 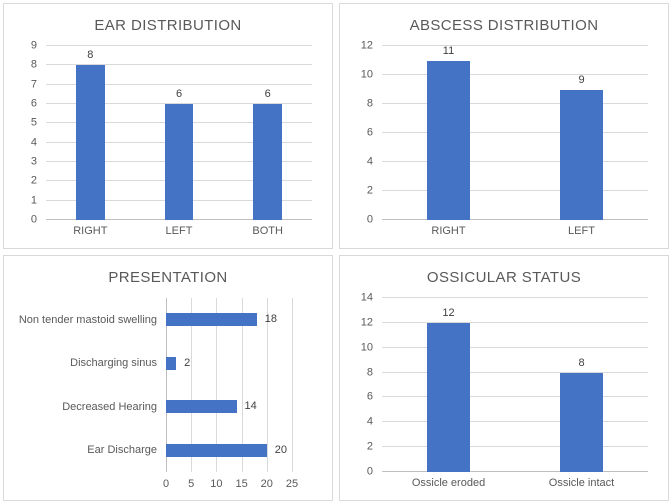 What do you see at coordinates (448, 51) in the screenshot?
I see `bar-value-label: 11` at bounding box center [448, 51].